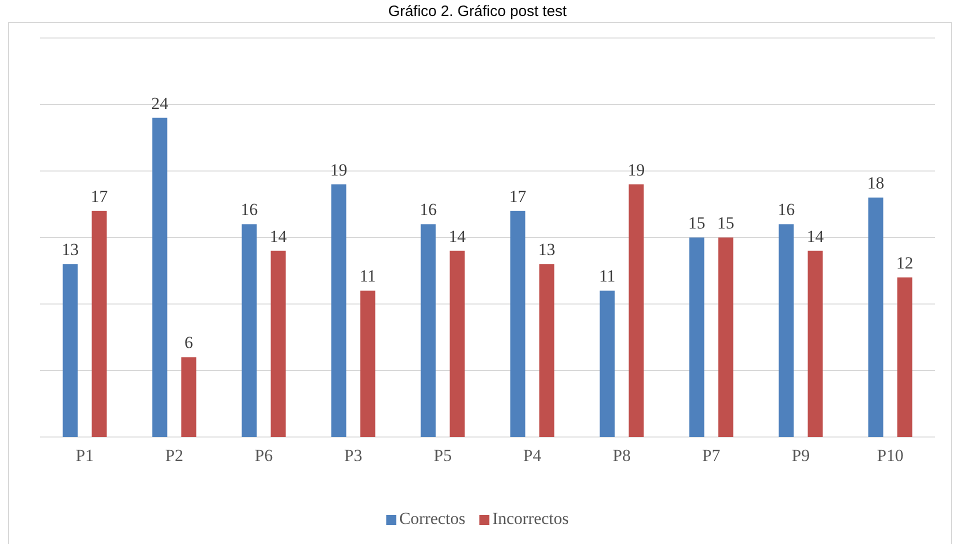 This screenshot has width=955, height=544. I want to click on data-label: 18, so click(875, 183).